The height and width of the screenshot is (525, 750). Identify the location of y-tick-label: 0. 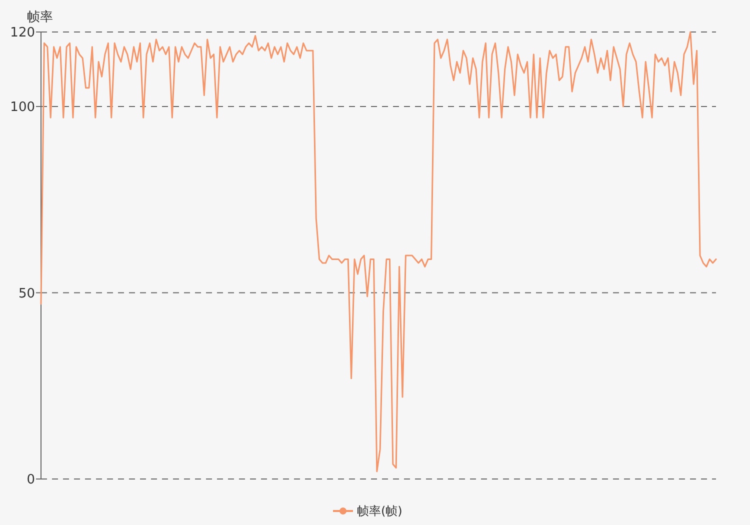
(30, 480).